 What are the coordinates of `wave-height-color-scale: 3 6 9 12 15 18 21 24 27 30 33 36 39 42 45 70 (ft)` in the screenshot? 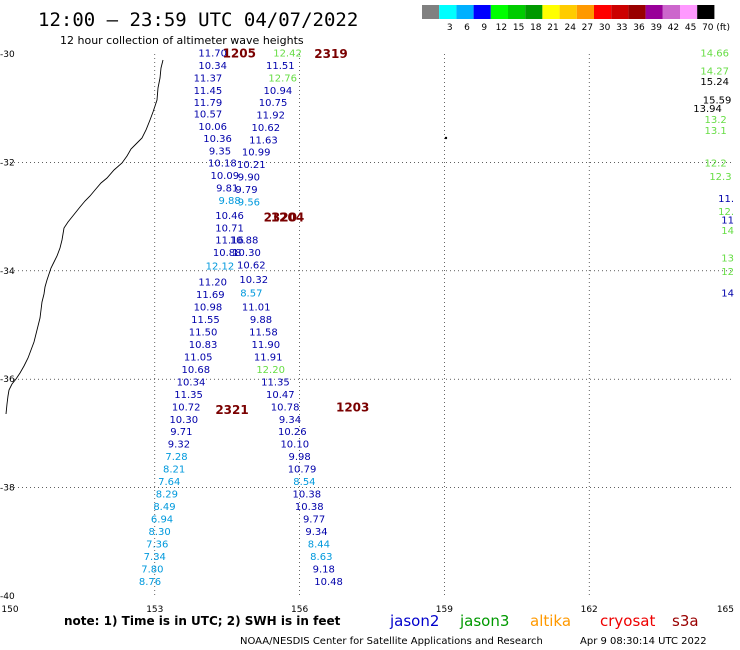 It's located at (576, 19).